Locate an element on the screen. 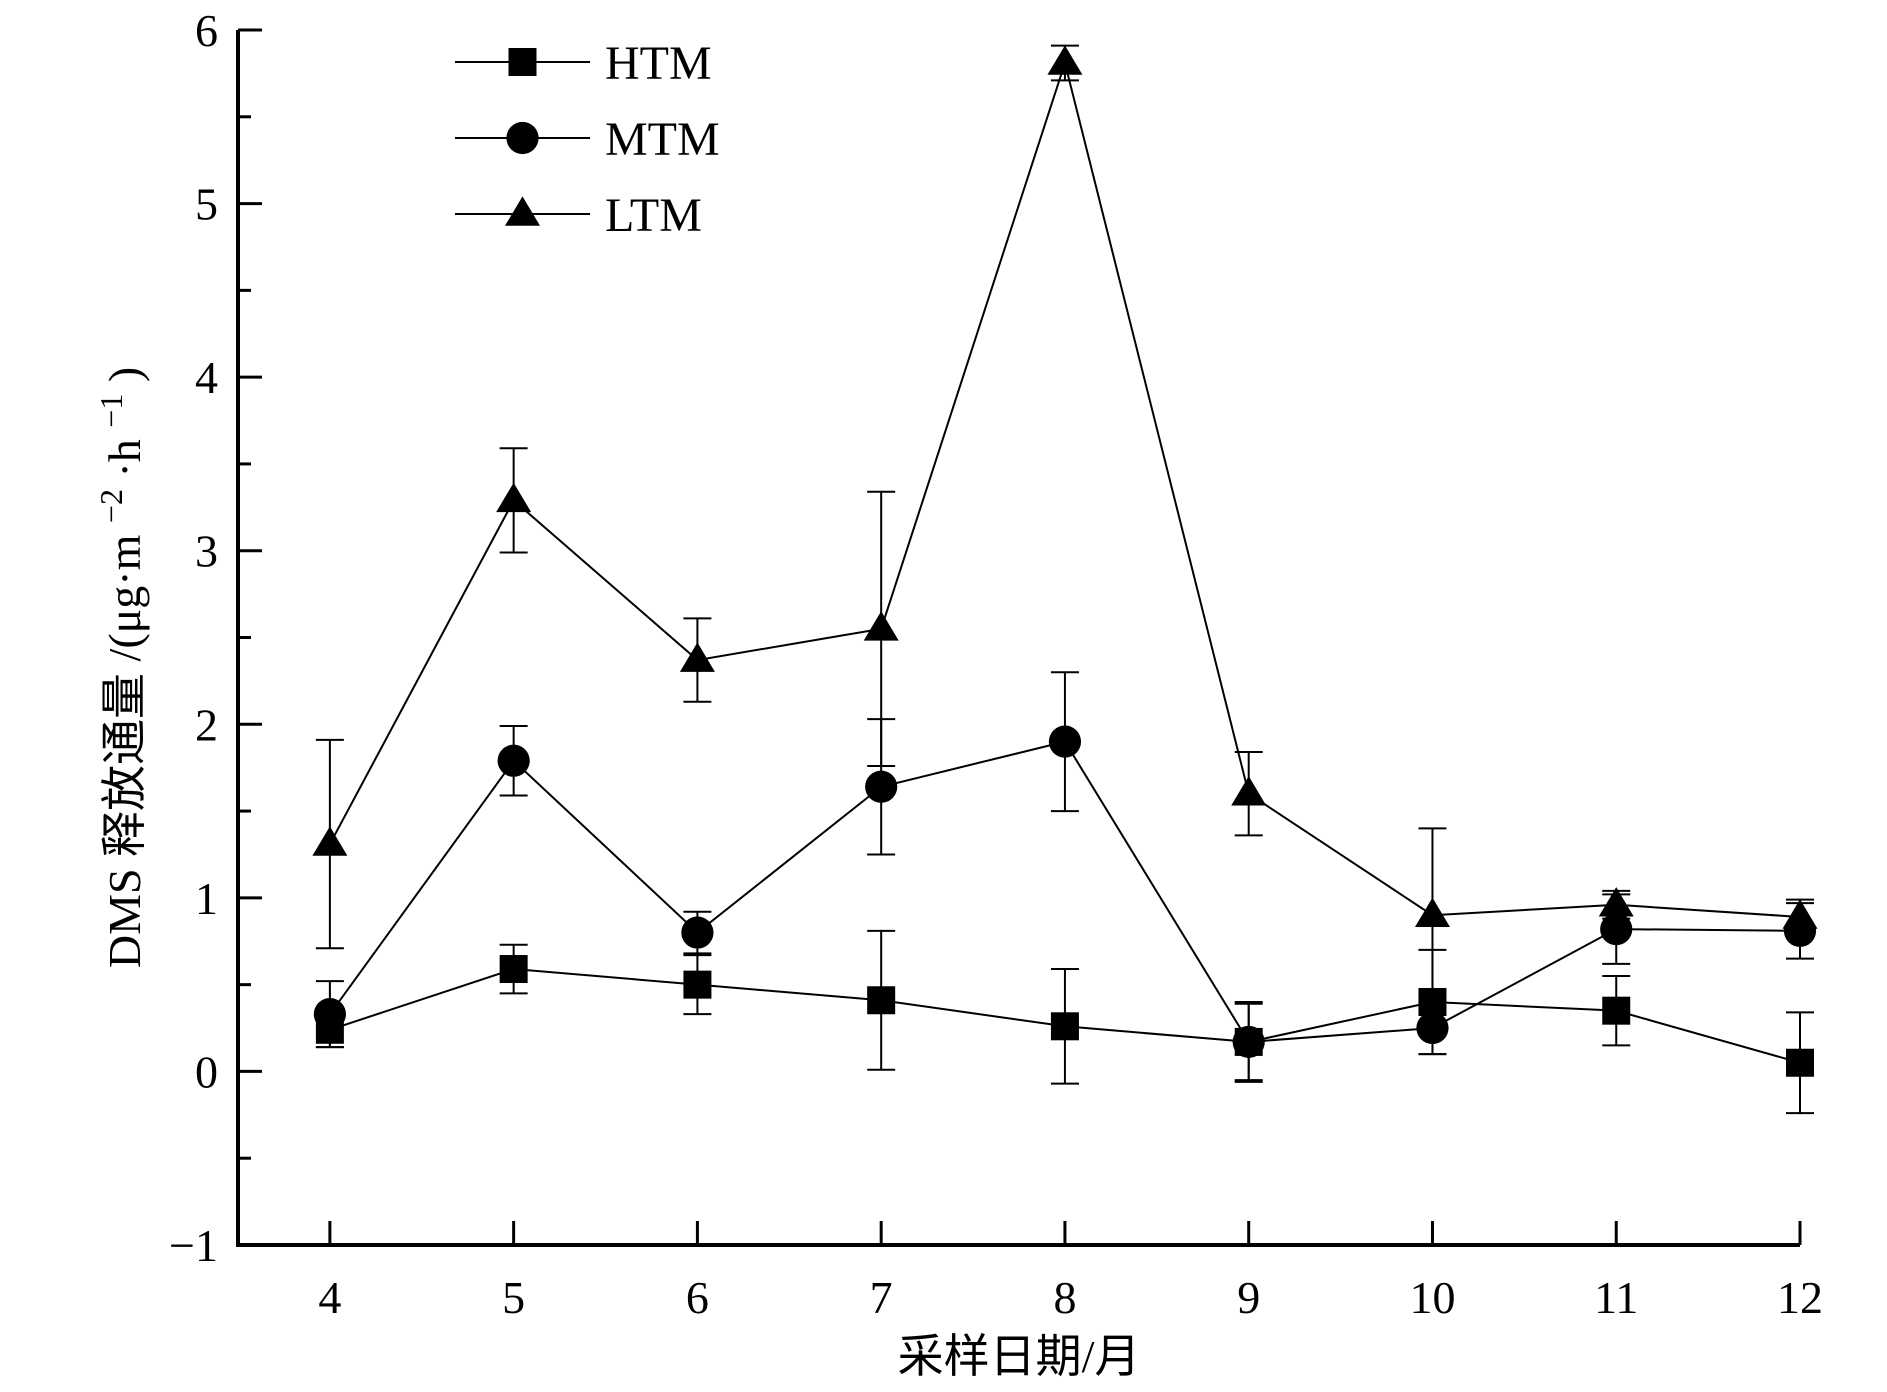 The width and height of the screenshot is (1887, 1392). x-tick-label: 4 is located at coordinates (329, 1297).